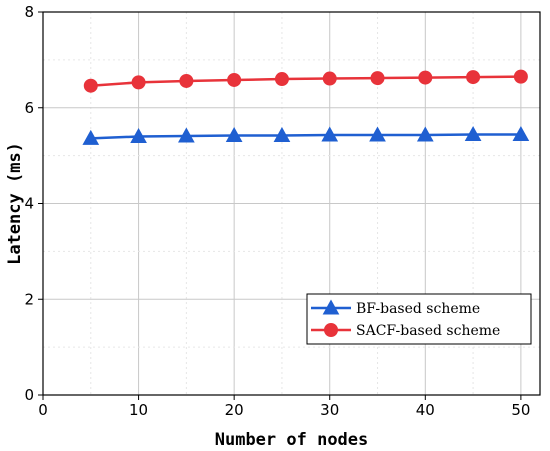 The width and height of the screenshot is (550, 451). Describe the element at coordinates (425, 410) in the screenshot. I see `x-tick-label: 40` at that location.